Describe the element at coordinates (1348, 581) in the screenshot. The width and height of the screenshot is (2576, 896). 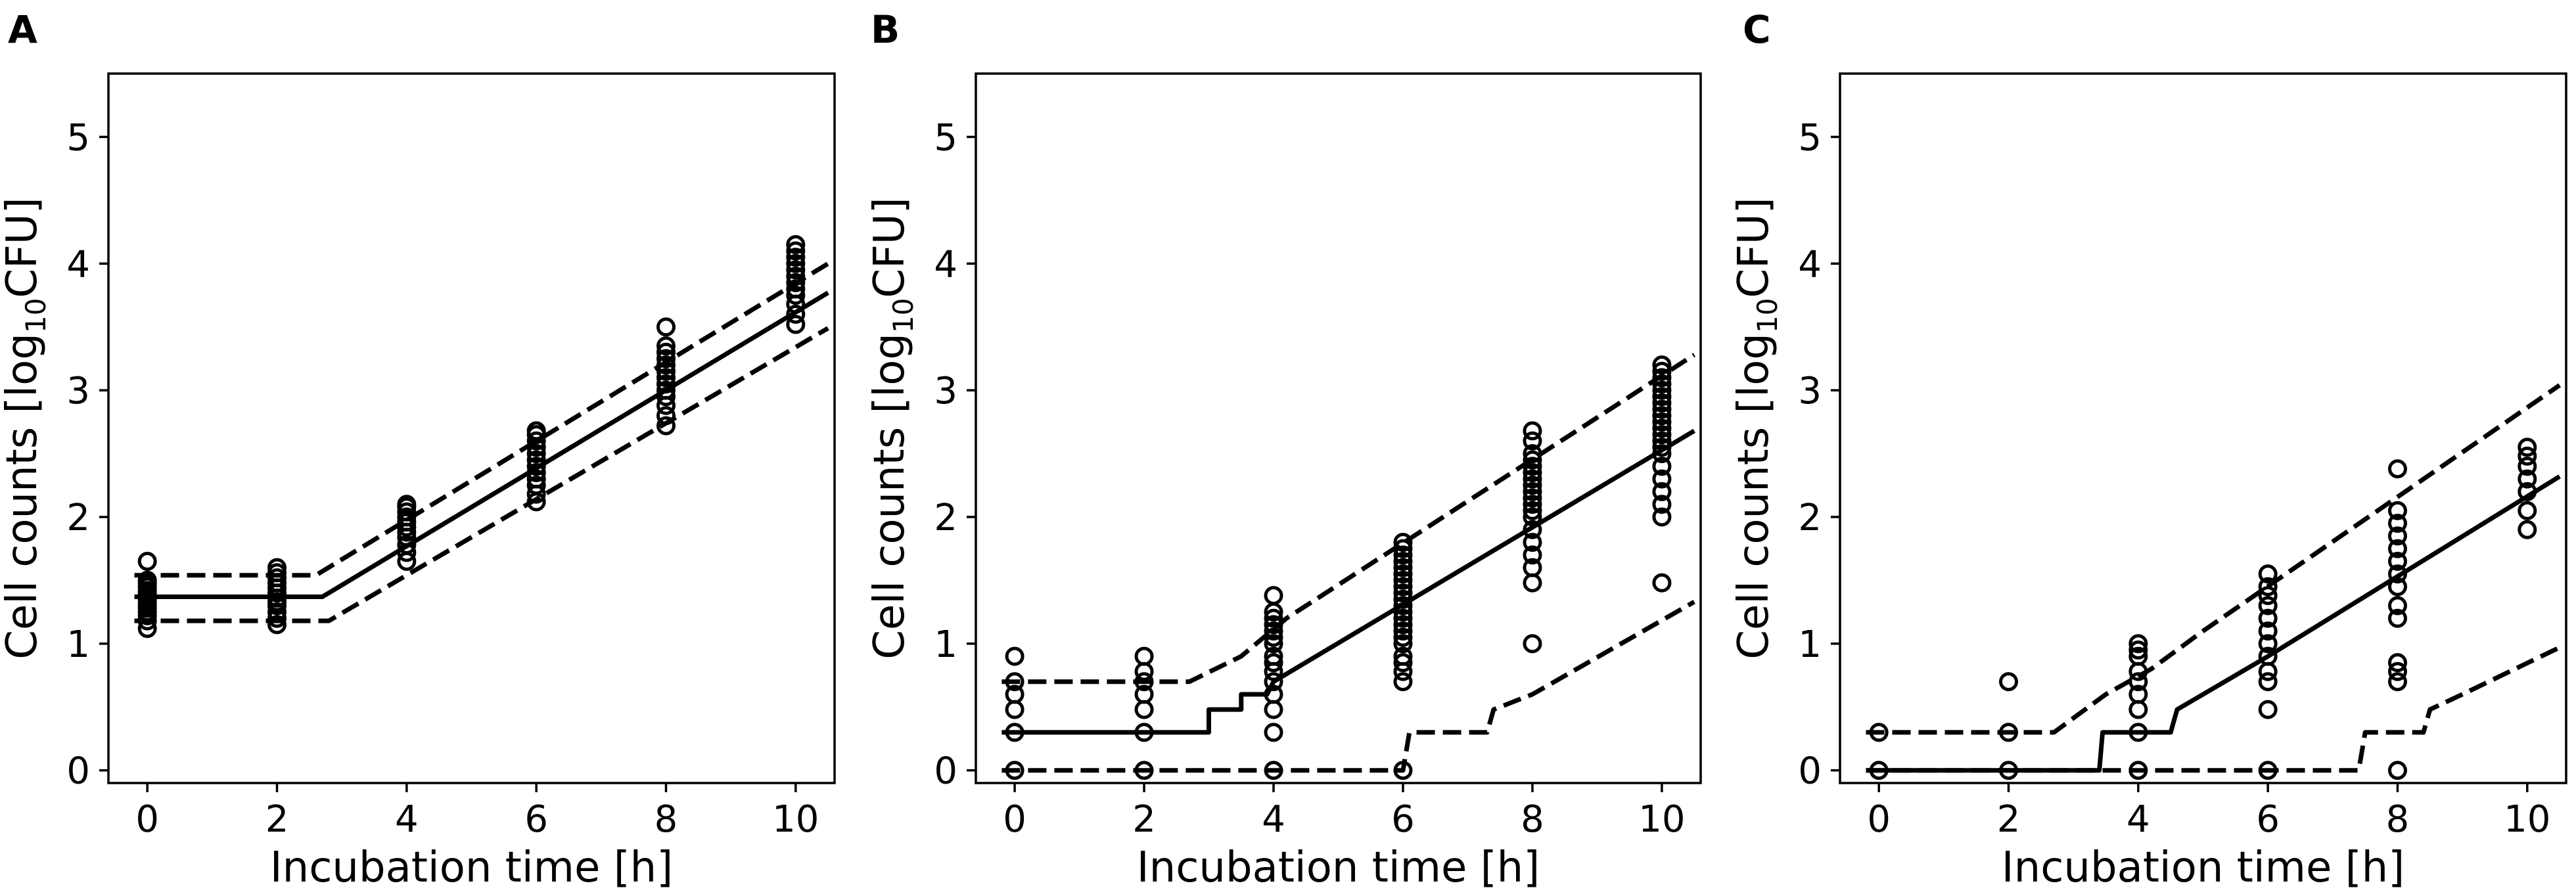
I see `median-line` at that location.